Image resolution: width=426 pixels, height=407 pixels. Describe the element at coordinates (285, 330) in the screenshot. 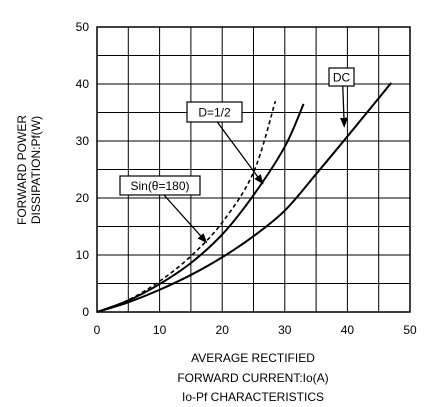

I see `x-tick-label: 30` at that location.